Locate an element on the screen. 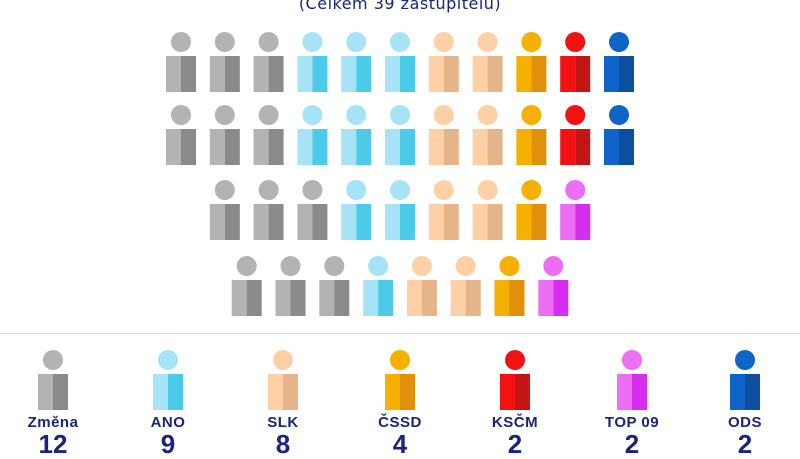 Image resolution: width=800 pixels, height=459 pixels. legend-item-slk: SLK 8 is located at coordinates (283, 403).